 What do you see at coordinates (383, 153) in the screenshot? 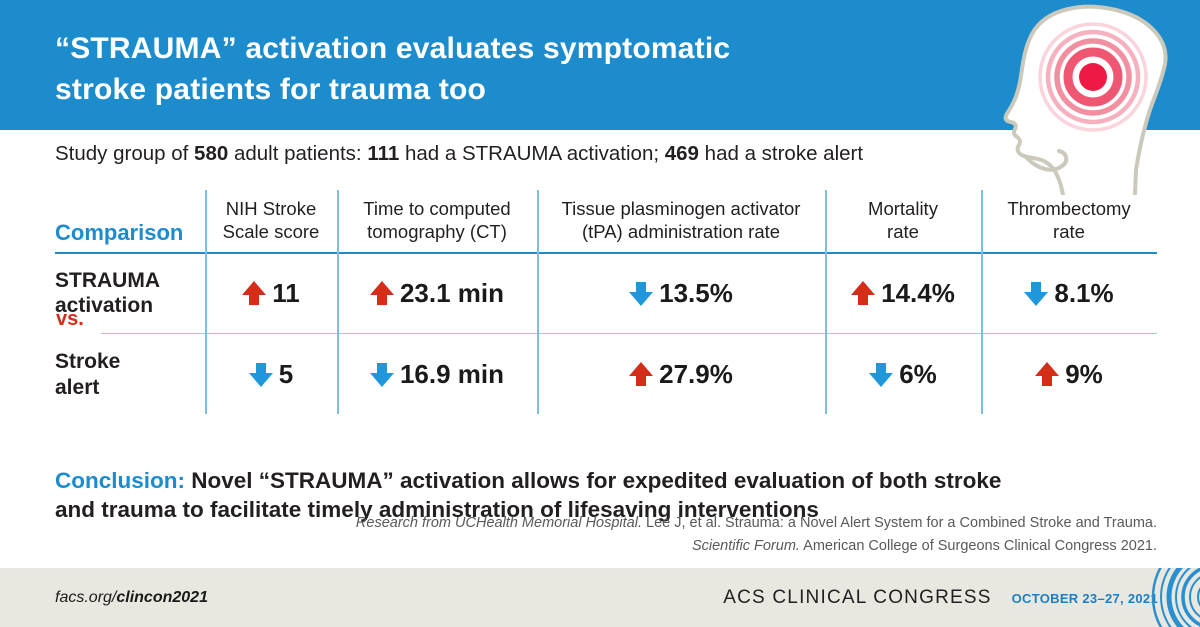
I see `strauma-count: 111` at bounding box center [383, 153].